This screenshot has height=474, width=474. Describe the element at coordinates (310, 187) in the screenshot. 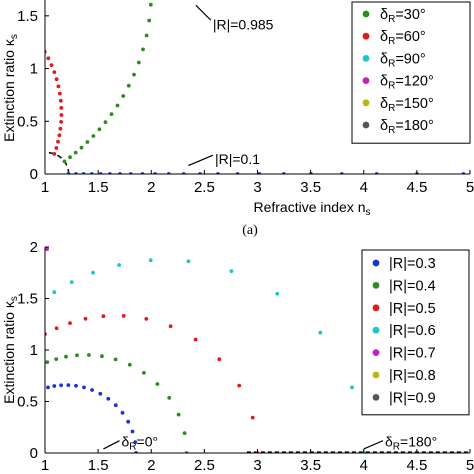

I see `top-x-tick-label: 3.5` at that location.